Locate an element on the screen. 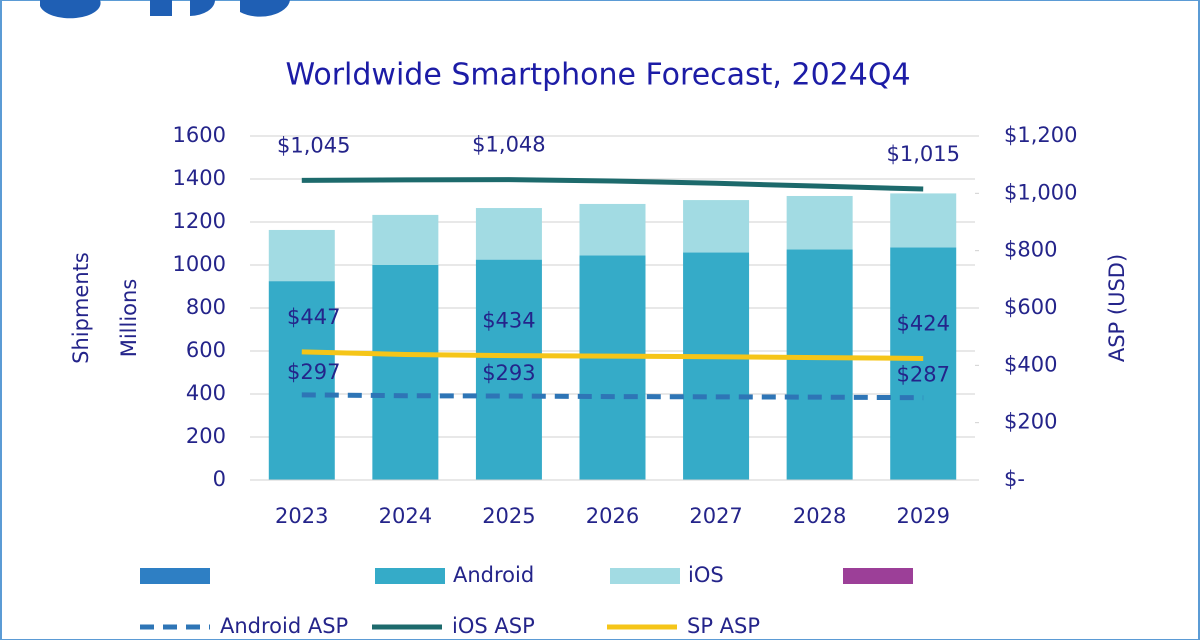 This screenshot has width=1200, height=640. data-label: $434 is located at coordinates (508, 321).